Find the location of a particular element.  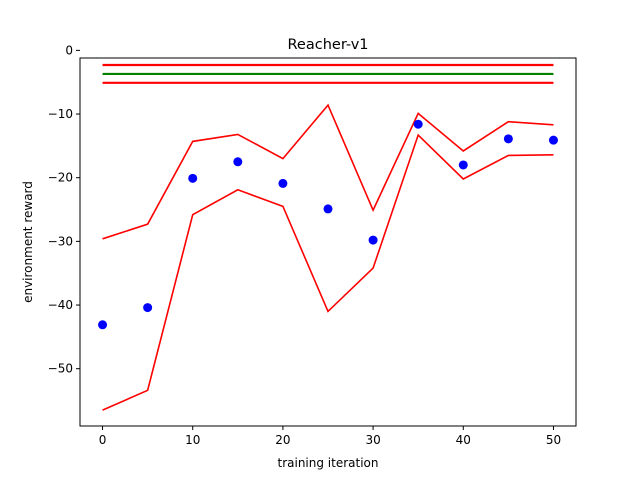

y-tick-label: −10 is located at coordinates (60, 114).